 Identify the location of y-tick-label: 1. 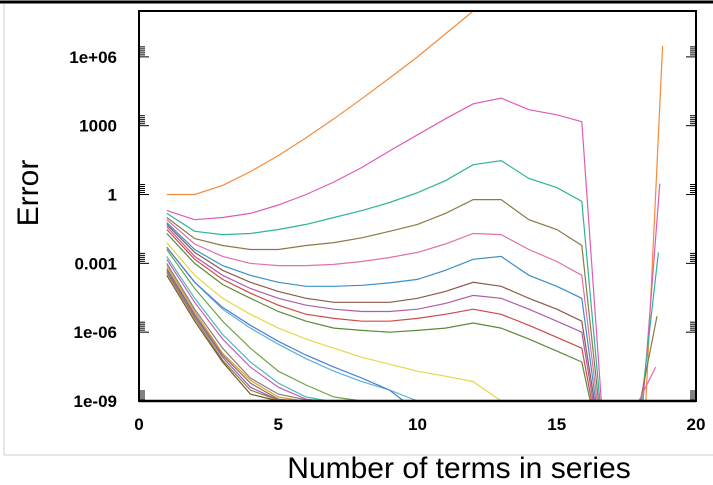
(112, 195).